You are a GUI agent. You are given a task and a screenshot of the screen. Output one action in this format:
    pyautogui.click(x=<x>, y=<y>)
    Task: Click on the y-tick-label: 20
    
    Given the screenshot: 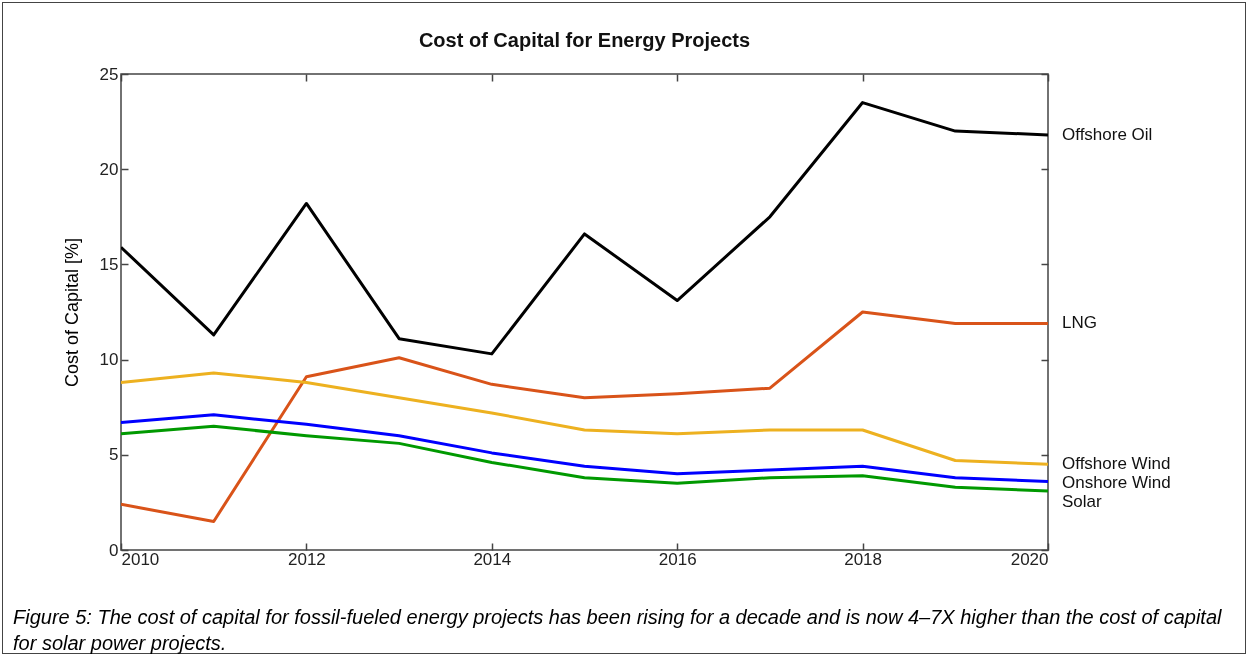 What is the action you would take?
    pyautogui.click(x=109, y=169)
    